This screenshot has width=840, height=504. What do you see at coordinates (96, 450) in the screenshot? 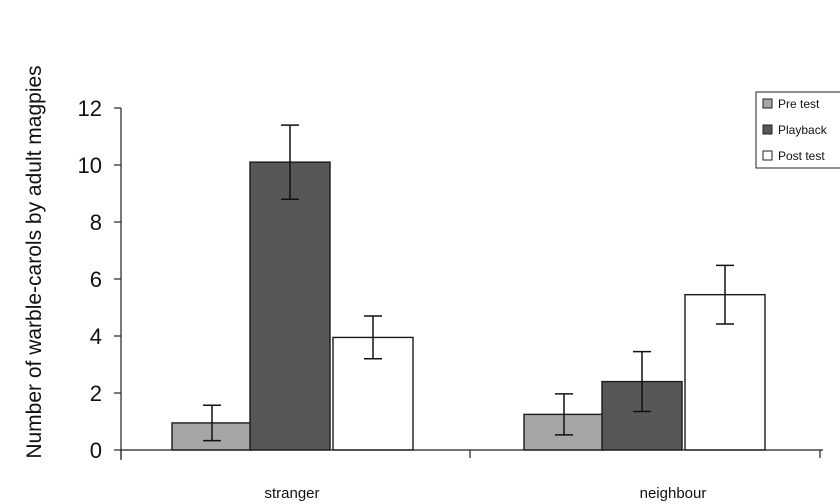
I see `y-tick-label: 0` at bounding box center [96, 450].